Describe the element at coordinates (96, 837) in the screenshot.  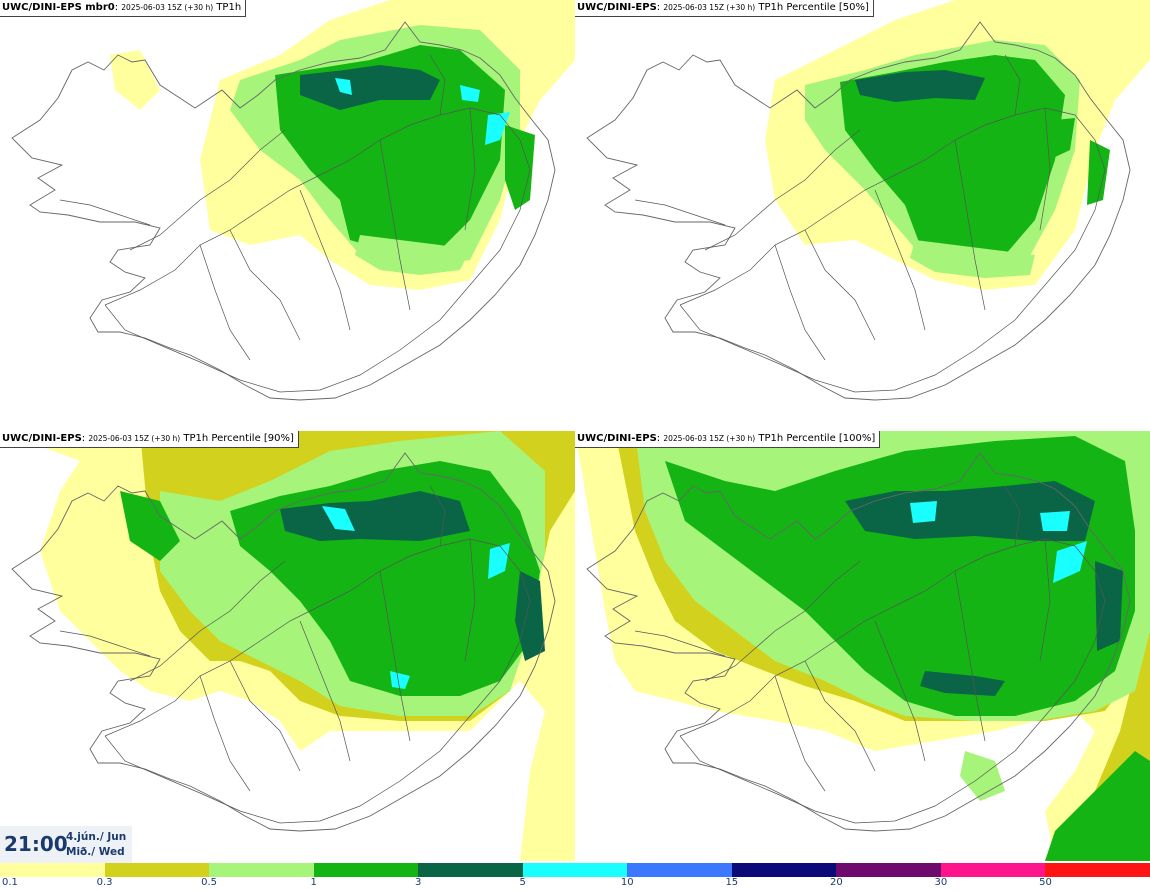
I see `valid-date-line1: 4.jún./ Jun` at that location.